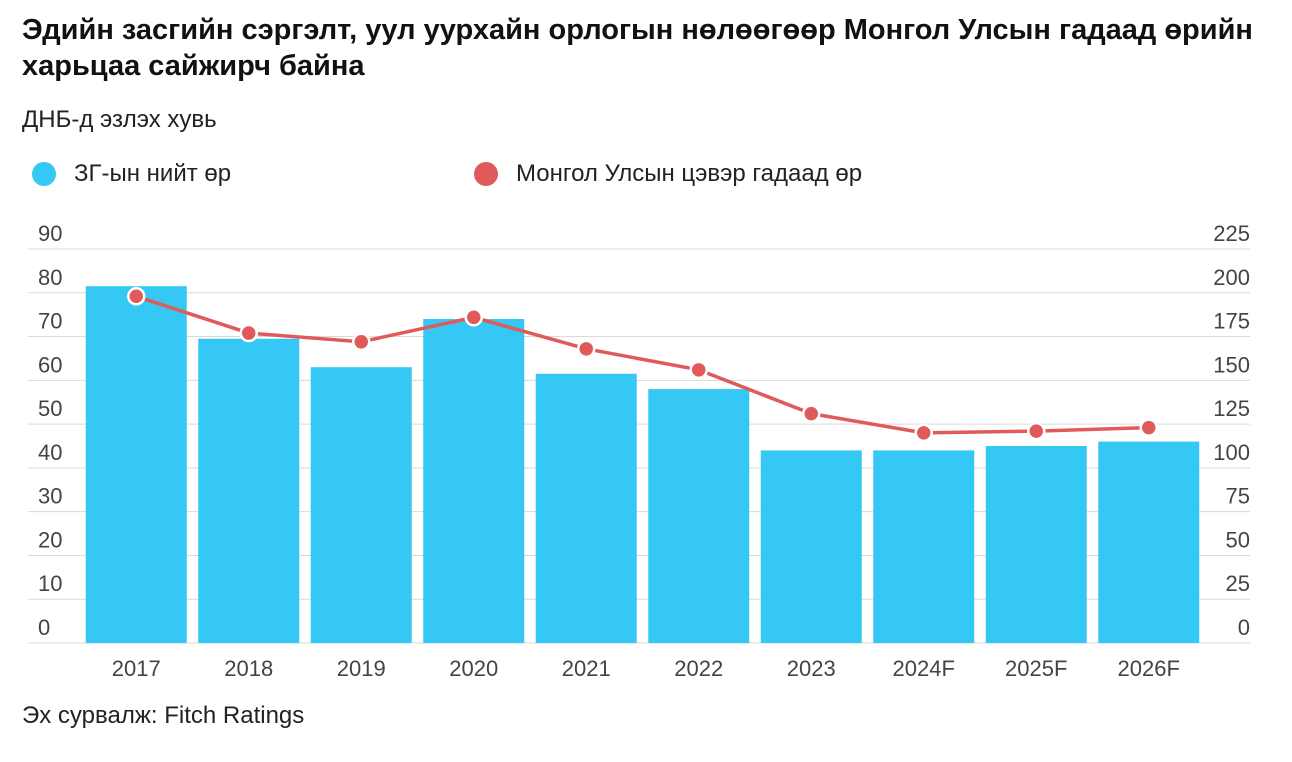 This screenshot has height=762, width=1292. What do you see at coordinates (50, 539) in the screenshot?
I see `y-left-tick-label: 20` at bounding box center [50, 539].